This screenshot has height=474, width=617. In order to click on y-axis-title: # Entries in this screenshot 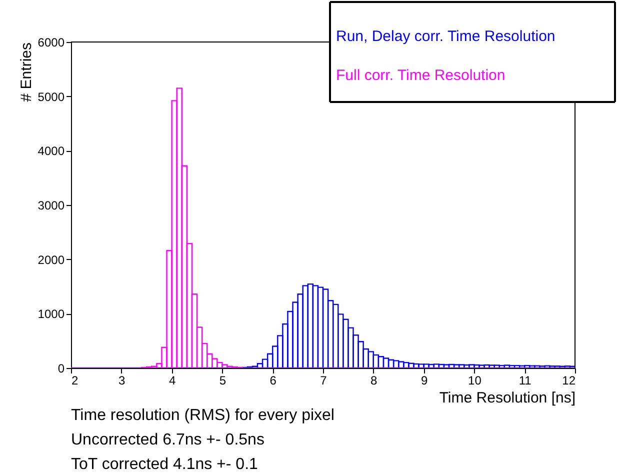, I will do `click(26, 72)`.